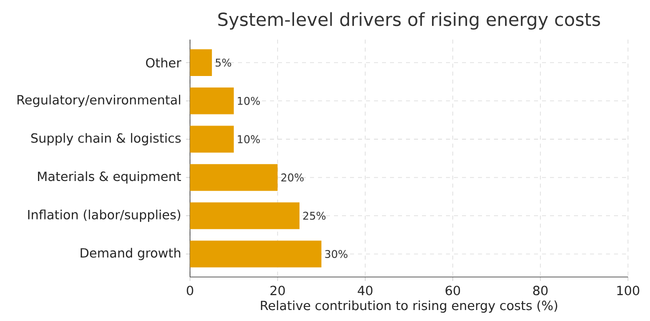 The height and width of the screenshot is (321, 650). Describe the element at coordinates (453, 291) in the screenshot. I see `x-tick-label: 60` at that location.